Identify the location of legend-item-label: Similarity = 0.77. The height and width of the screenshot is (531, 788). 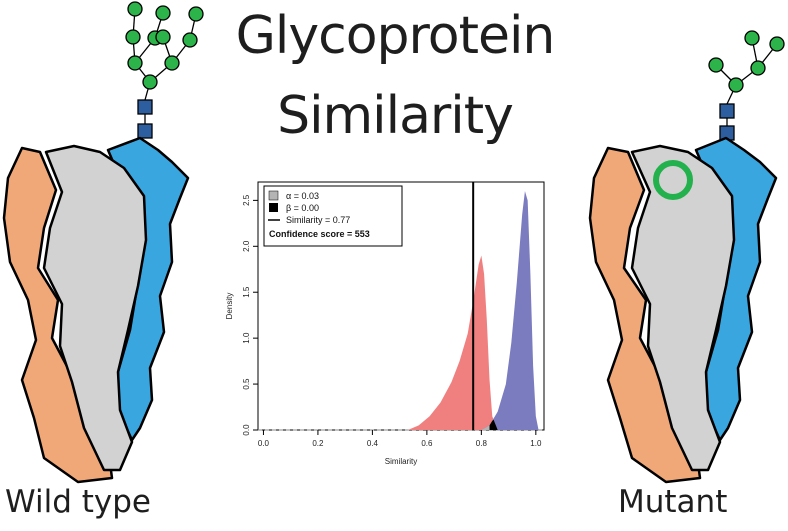
(318, 220).